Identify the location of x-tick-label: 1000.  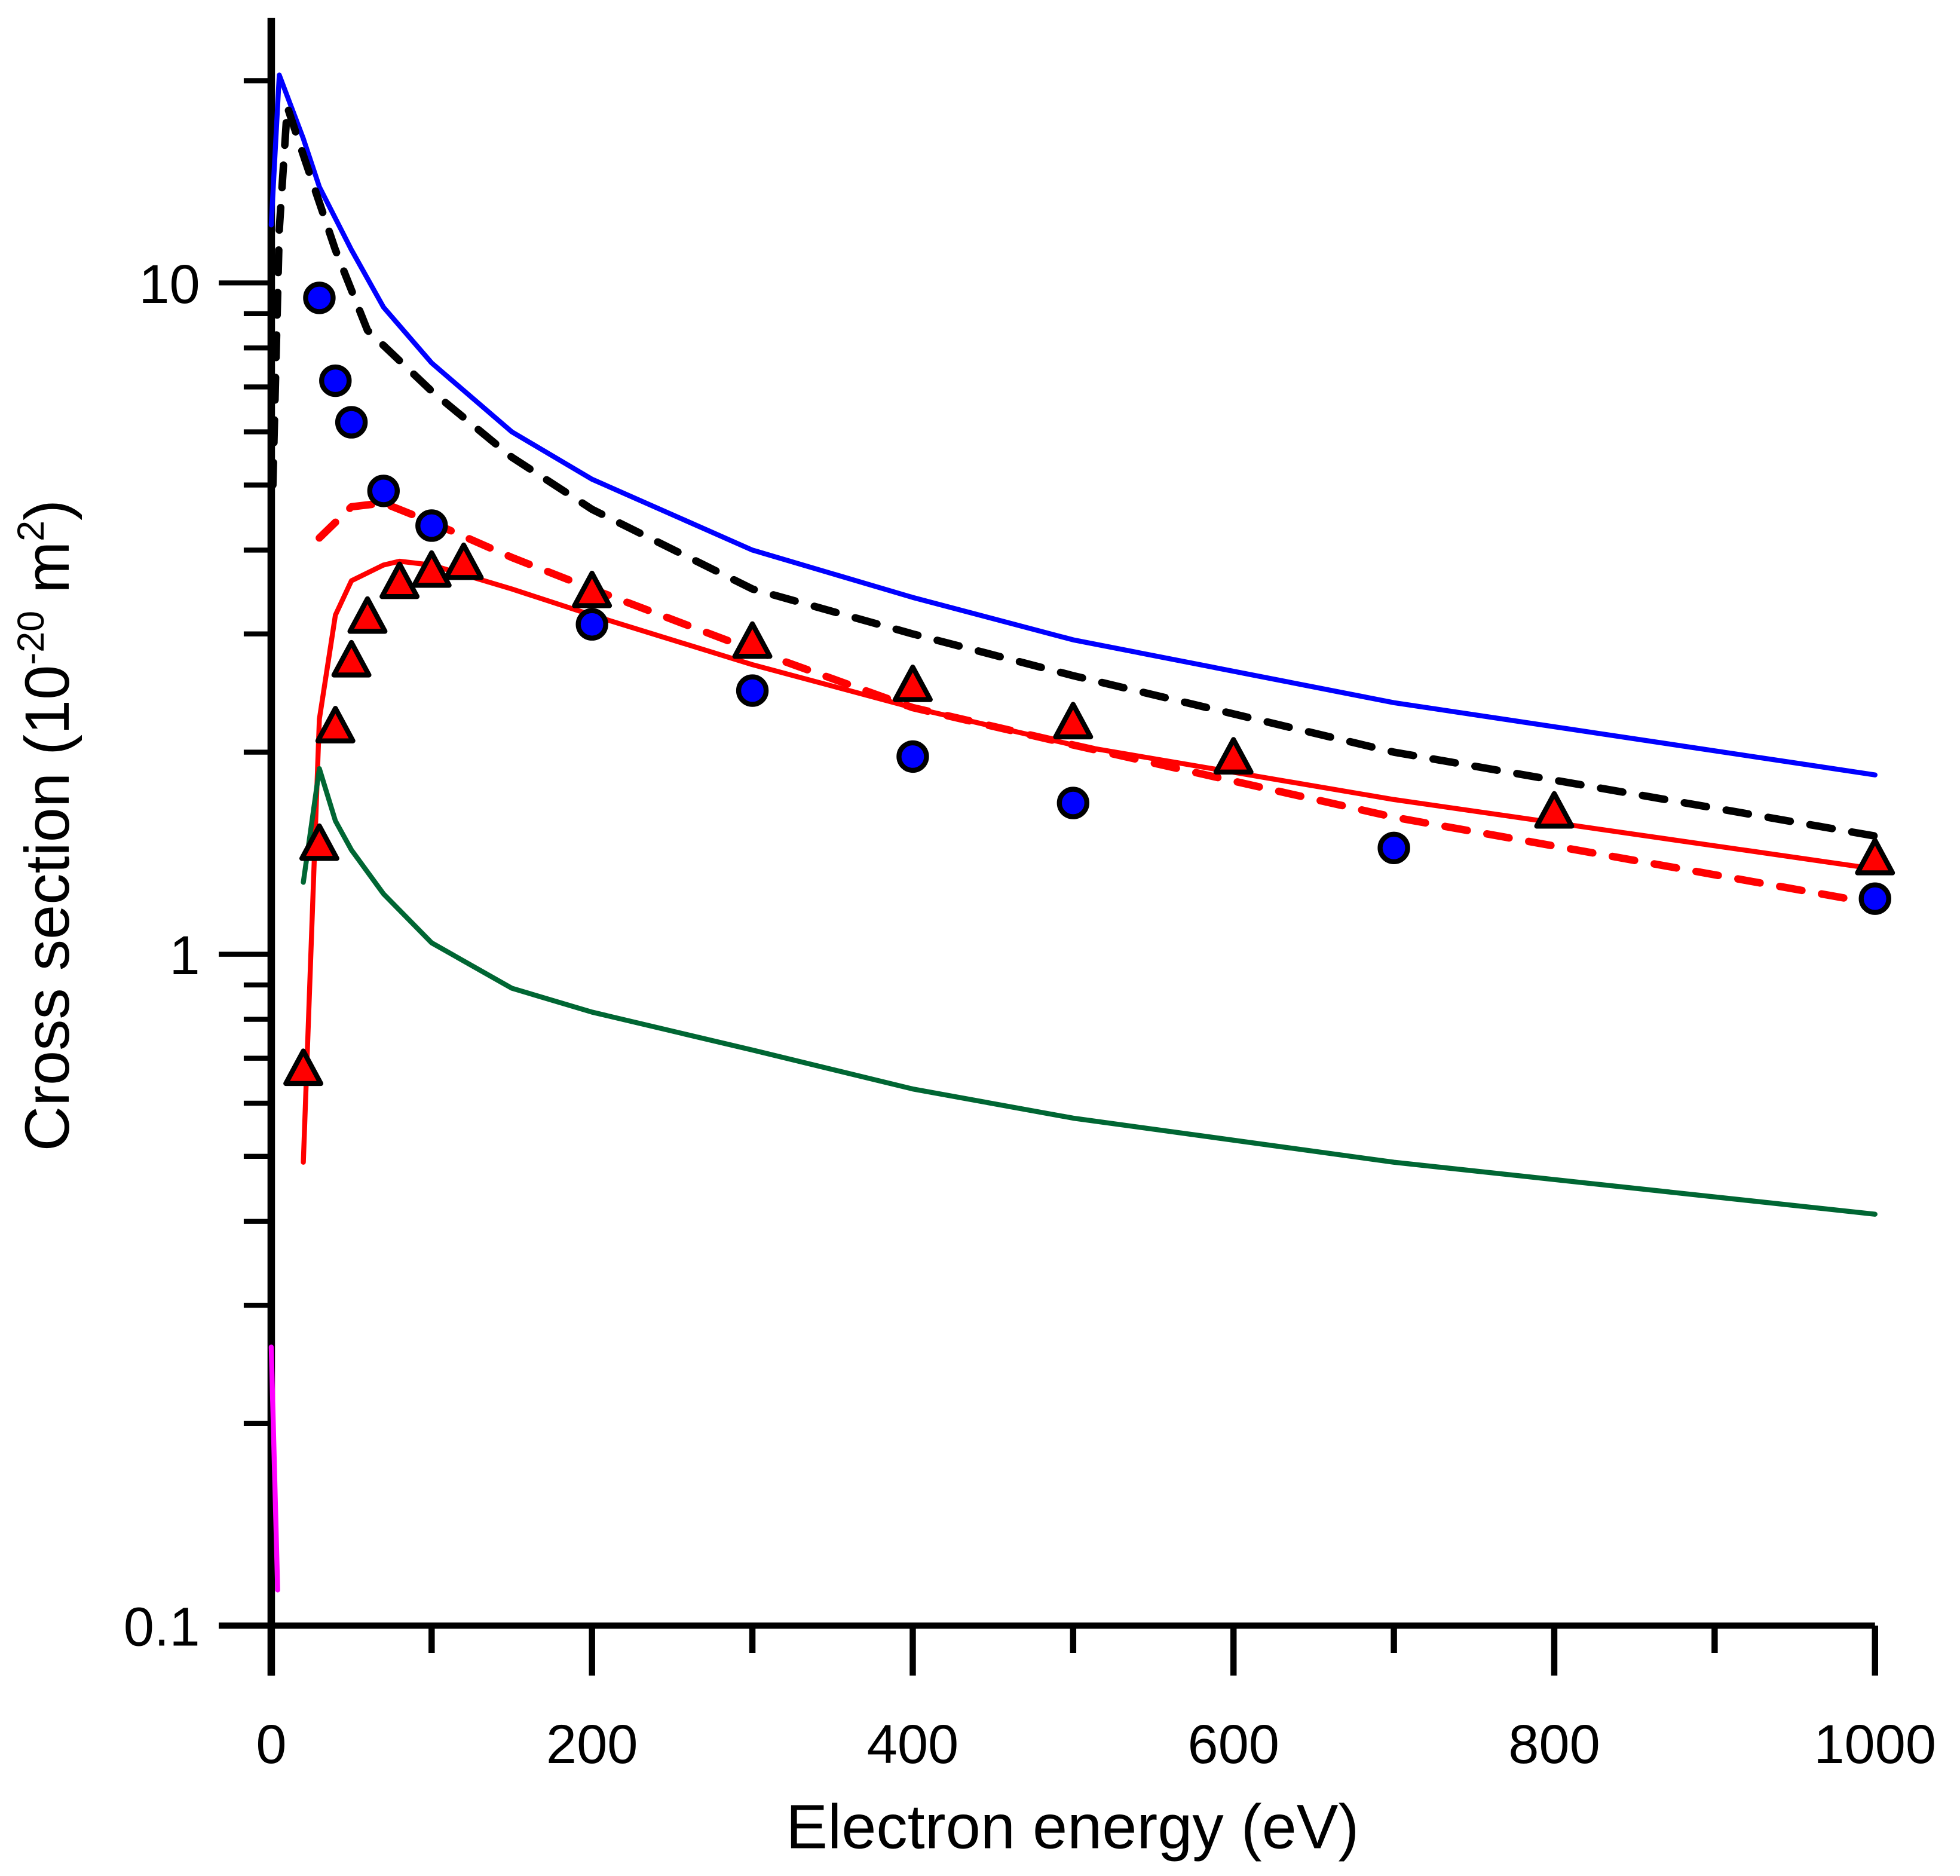
(1875, 1744).